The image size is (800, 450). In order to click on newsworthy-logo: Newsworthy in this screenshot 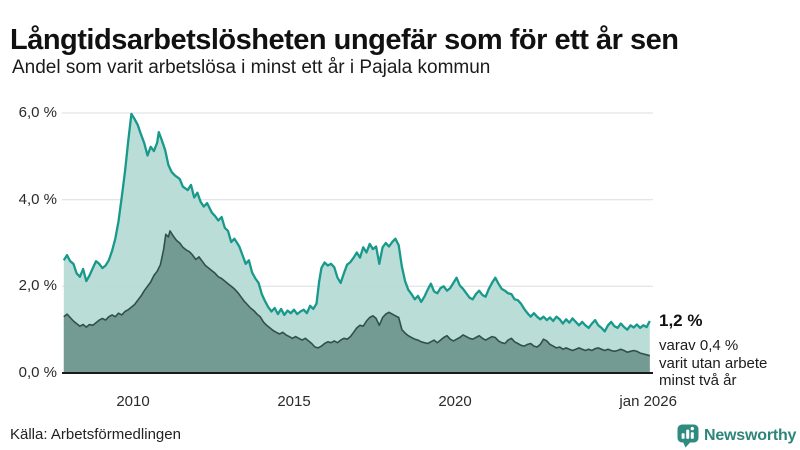, I will do `click(736, 436)`.